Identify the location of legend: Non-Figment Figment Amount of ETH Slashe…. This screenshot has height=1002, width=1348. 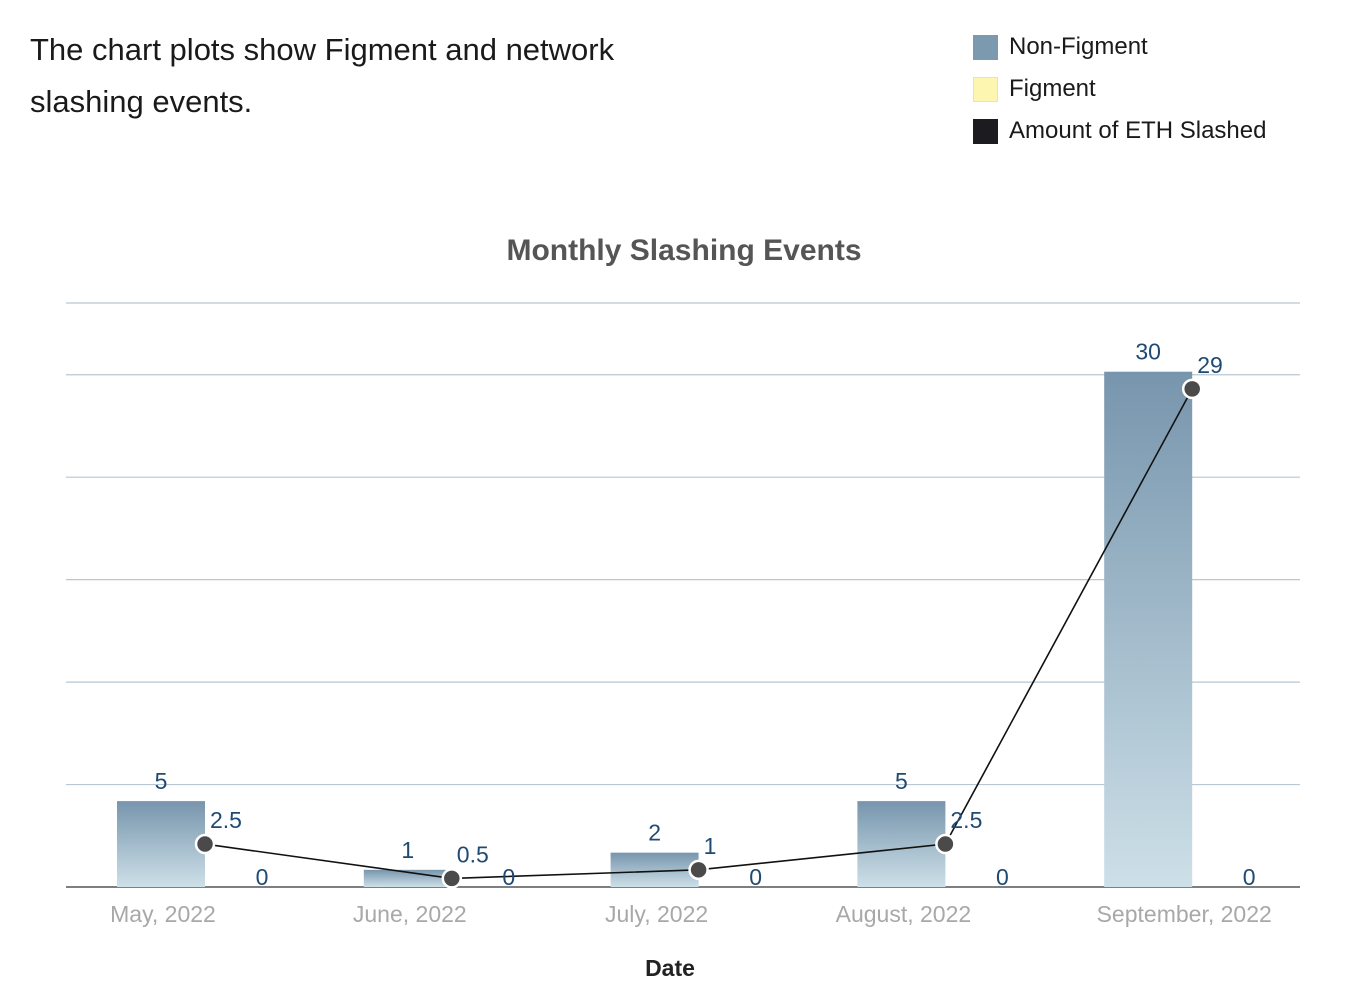
(1119, 89).